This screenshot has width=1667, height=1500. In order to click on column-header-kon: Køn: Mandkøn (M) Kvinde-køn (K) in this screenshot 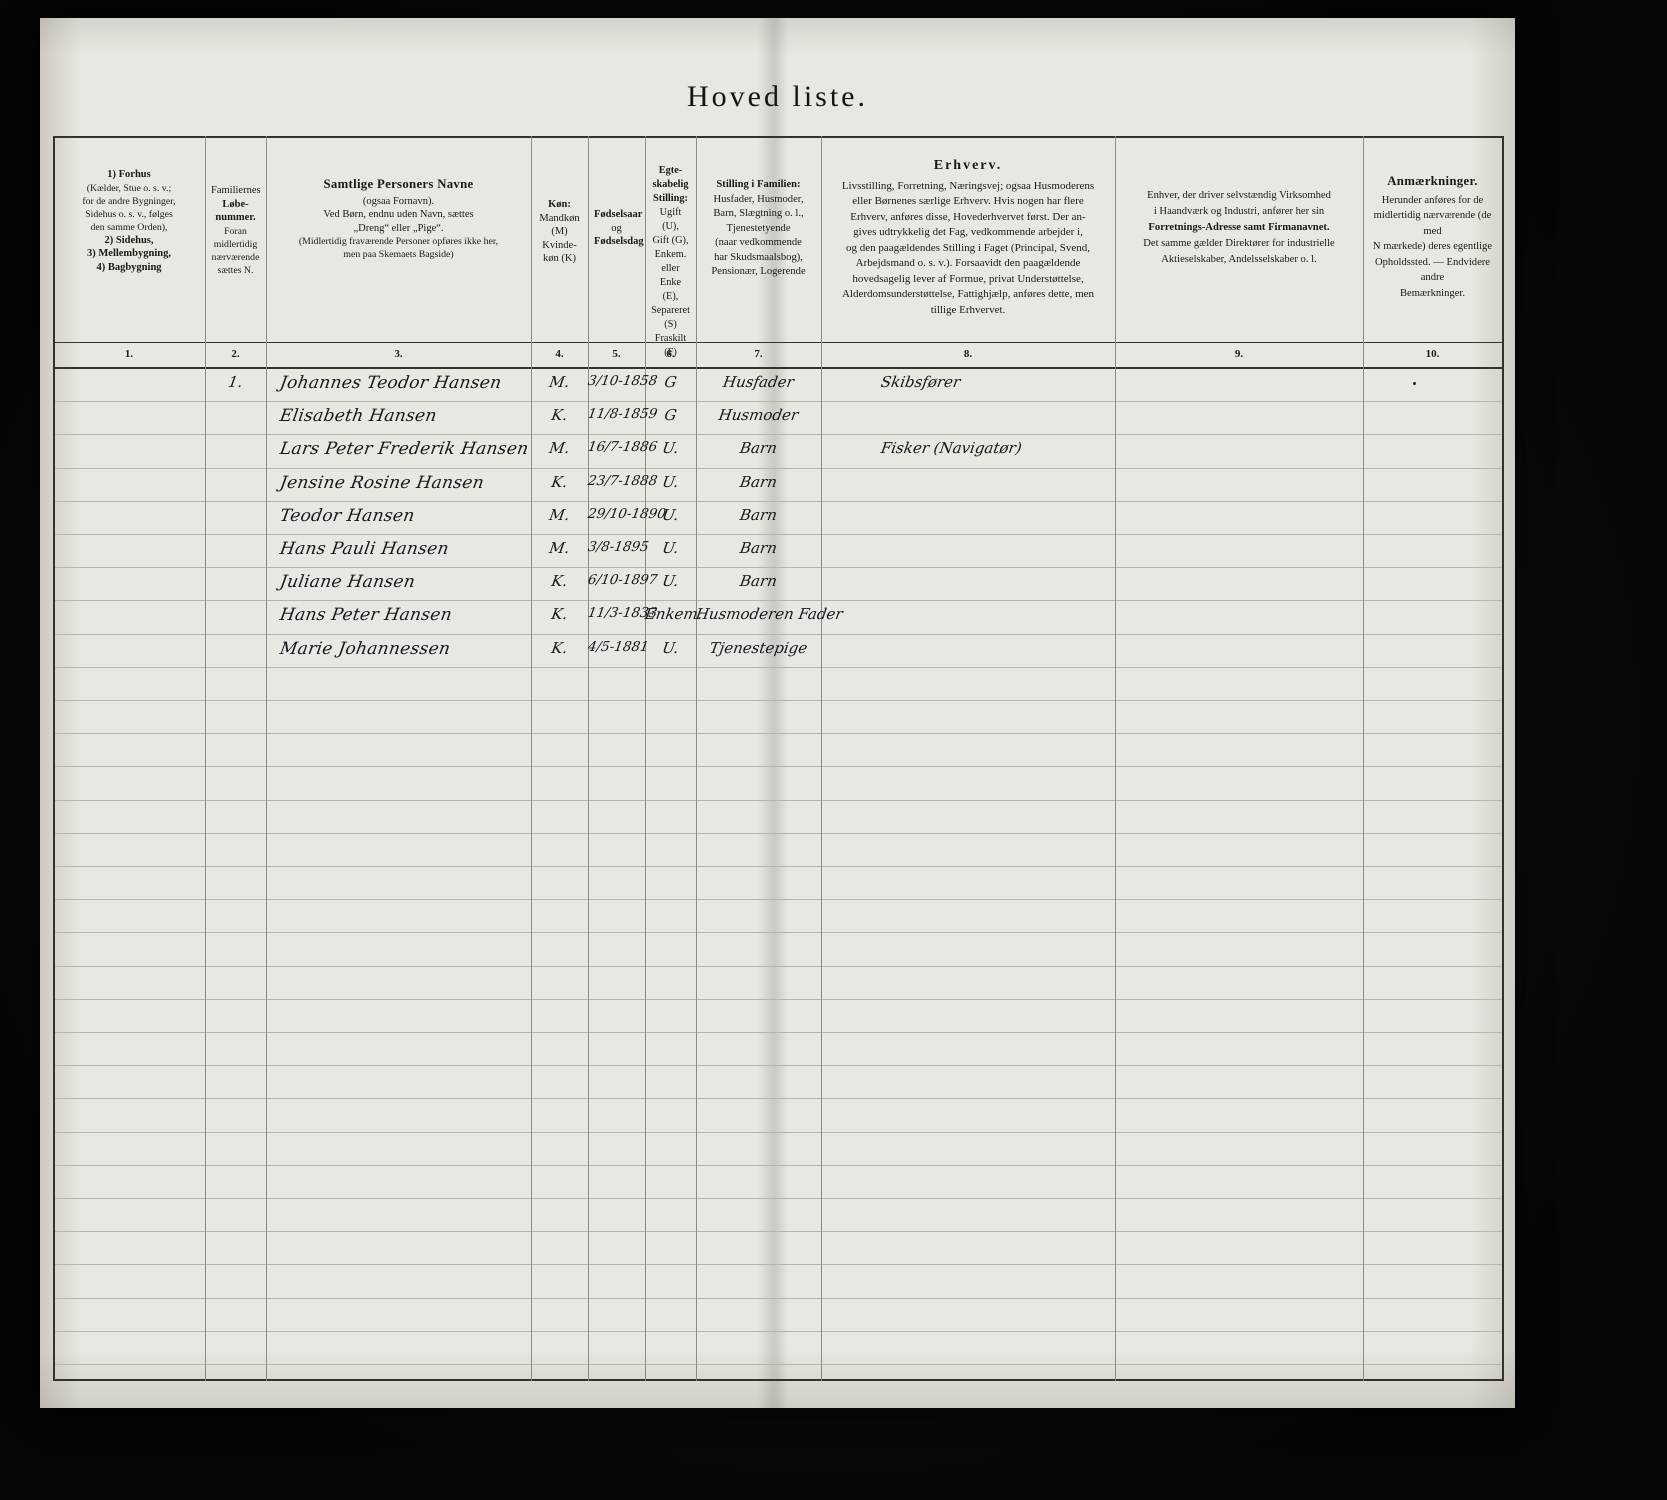, I will do `click(559, 232)`.